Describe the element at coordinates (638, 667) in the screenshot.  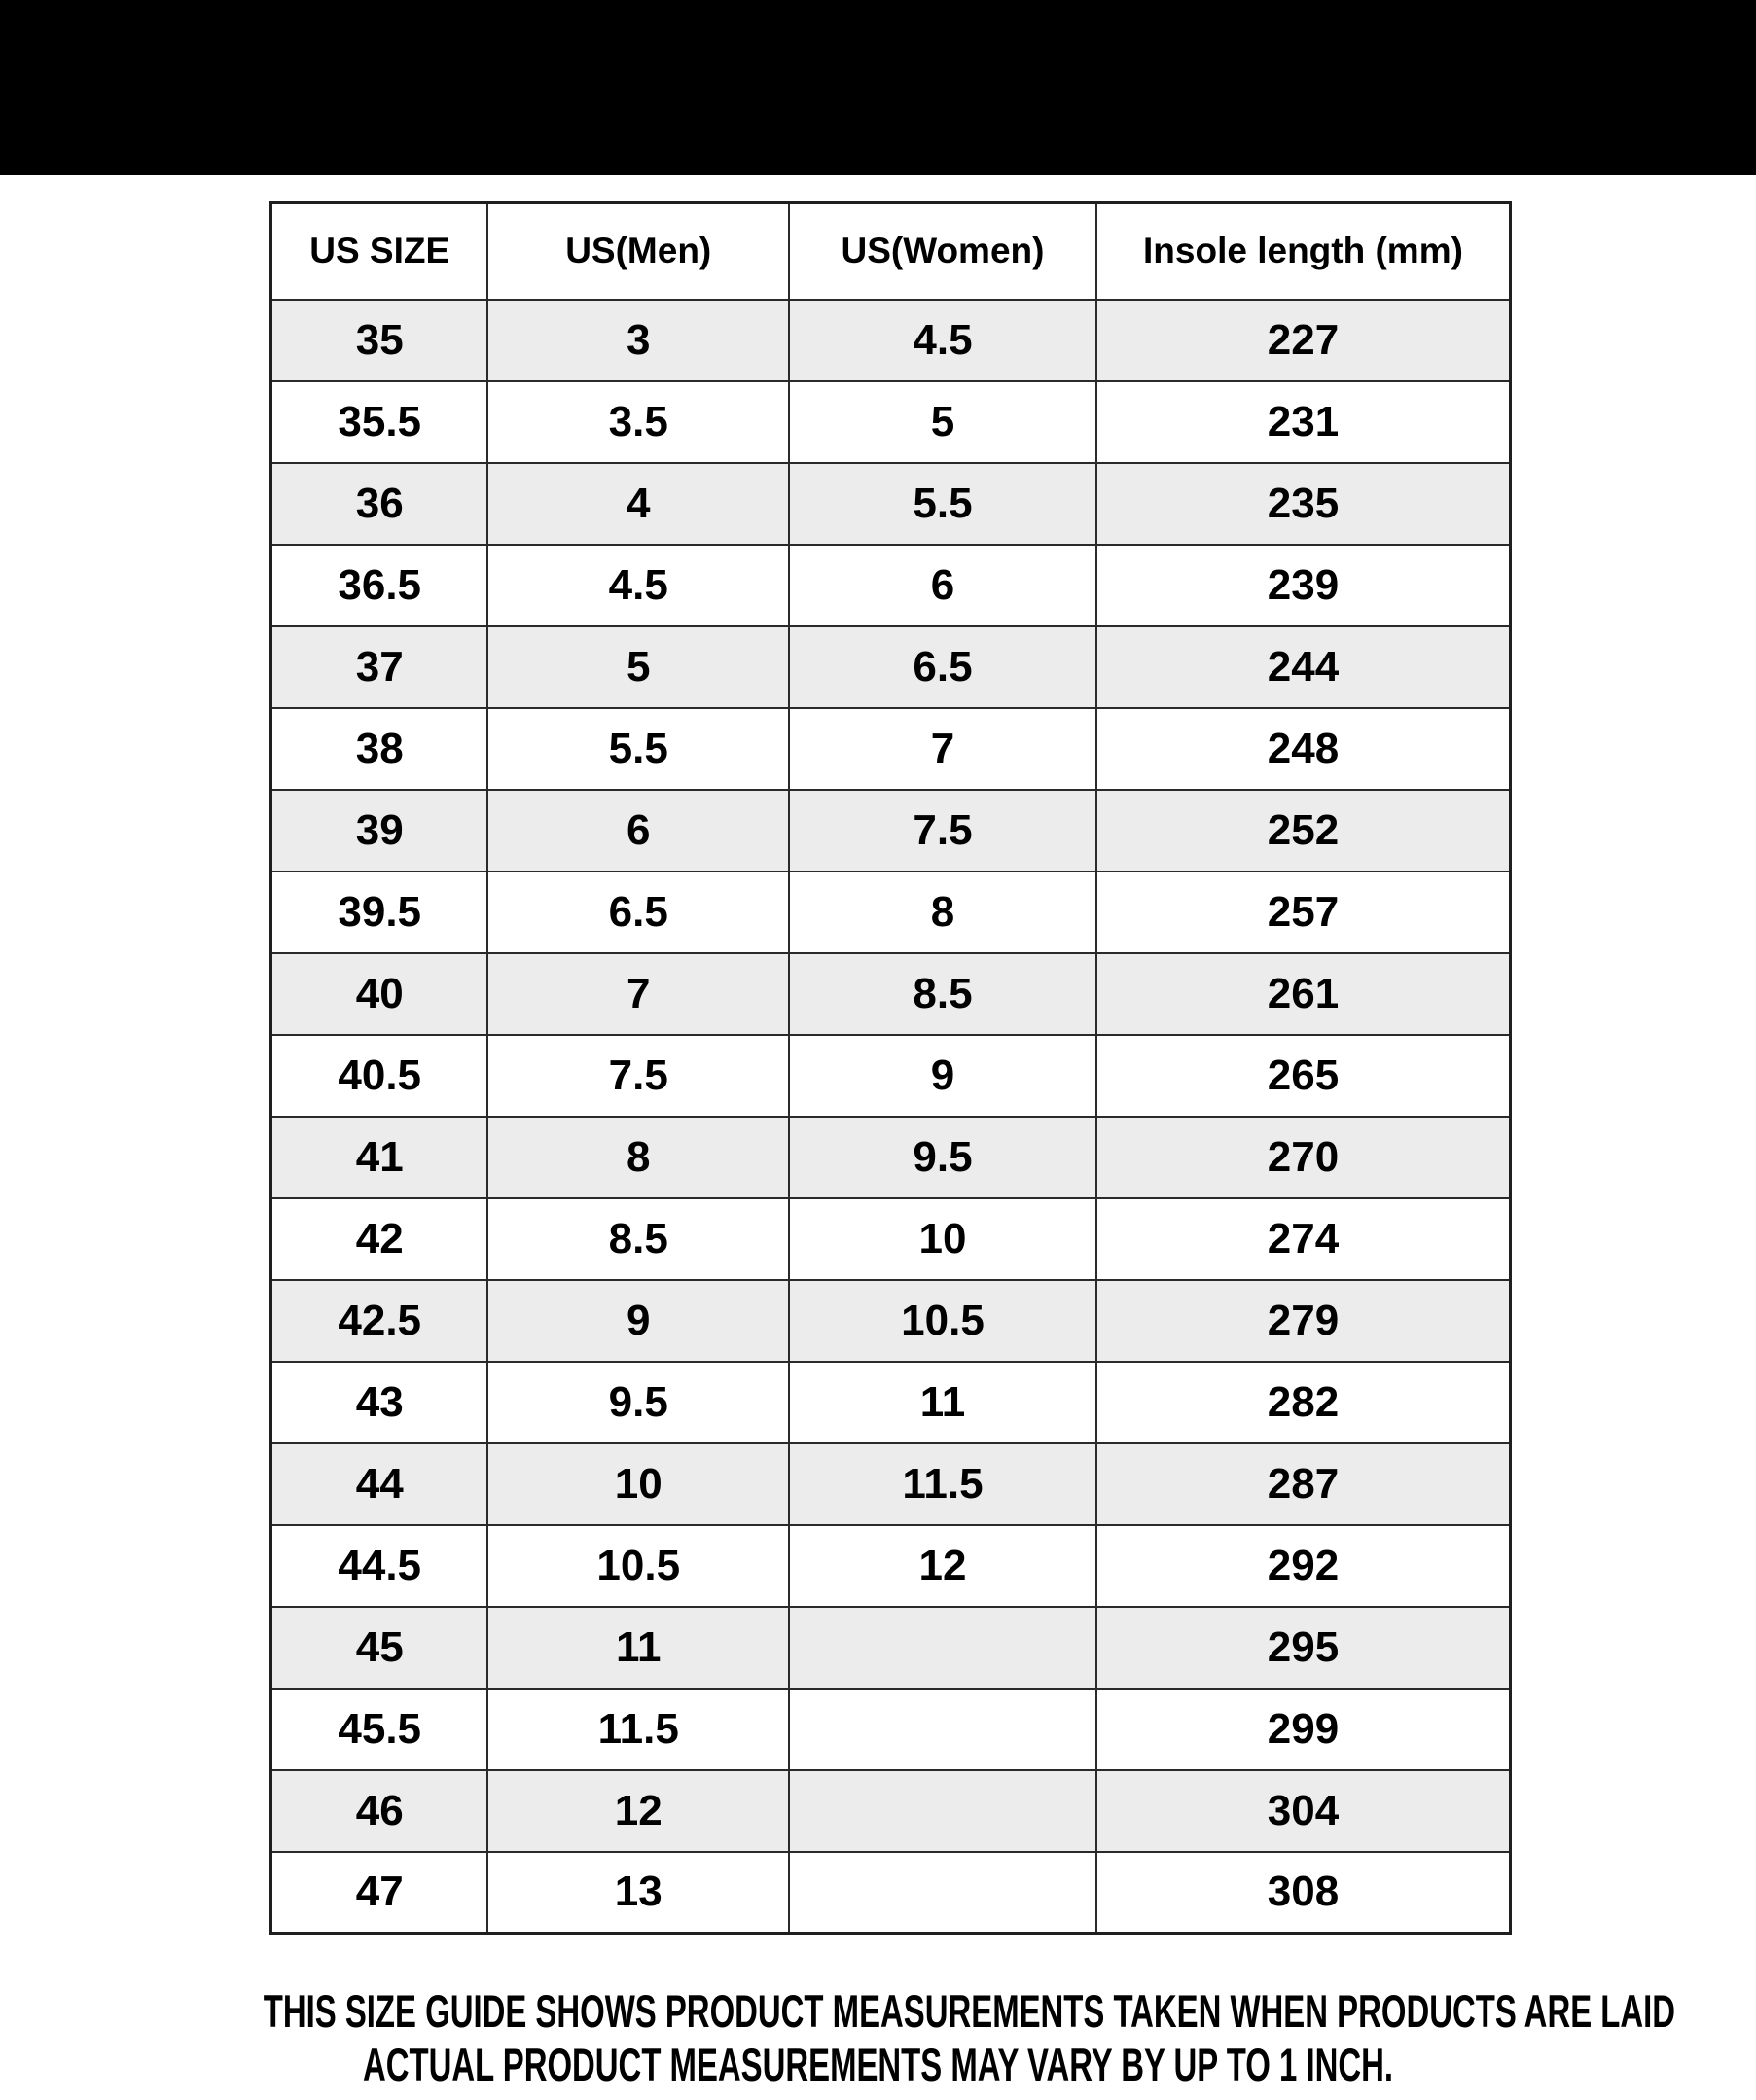
I see `cell-us-men: 5` at that location.